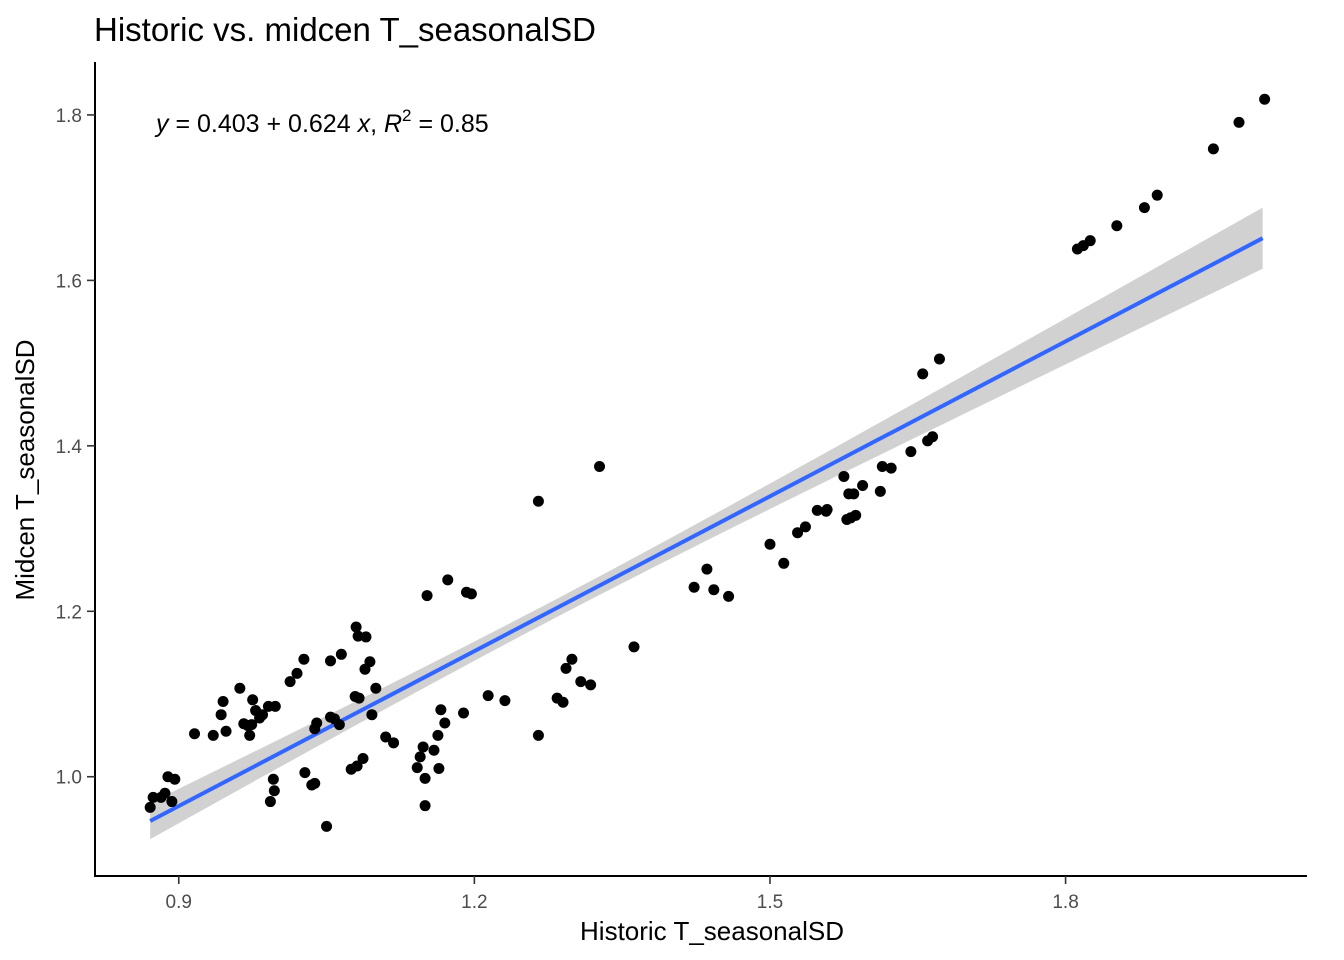  I want to click on x-tick-label: 1.5, so click(770, 902).